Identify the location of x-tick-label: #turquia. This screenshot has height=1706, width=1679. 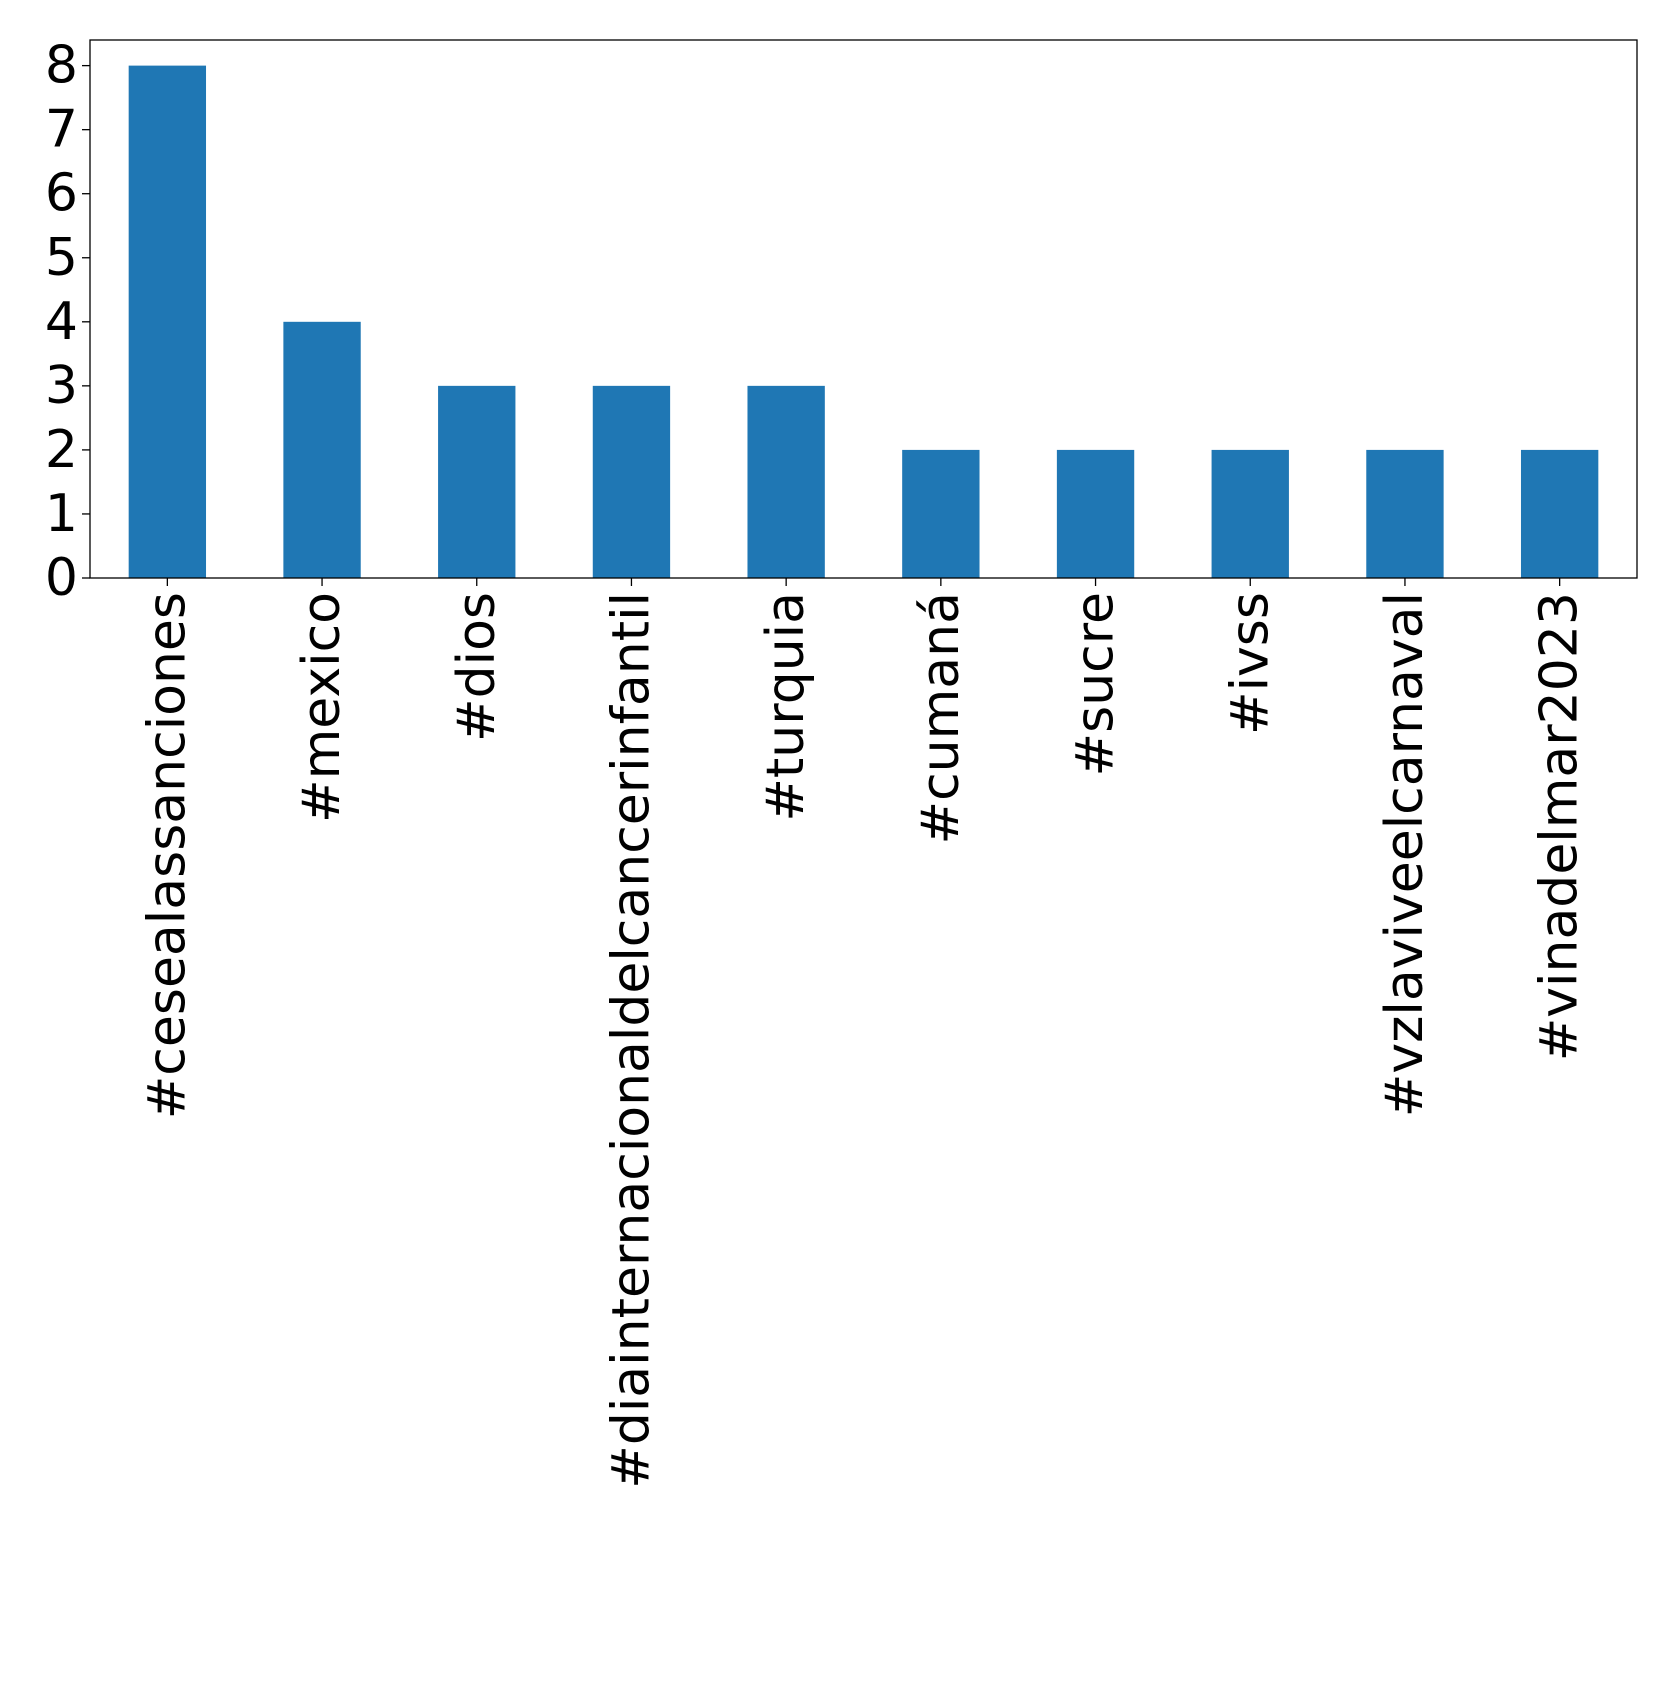
(786, 707).